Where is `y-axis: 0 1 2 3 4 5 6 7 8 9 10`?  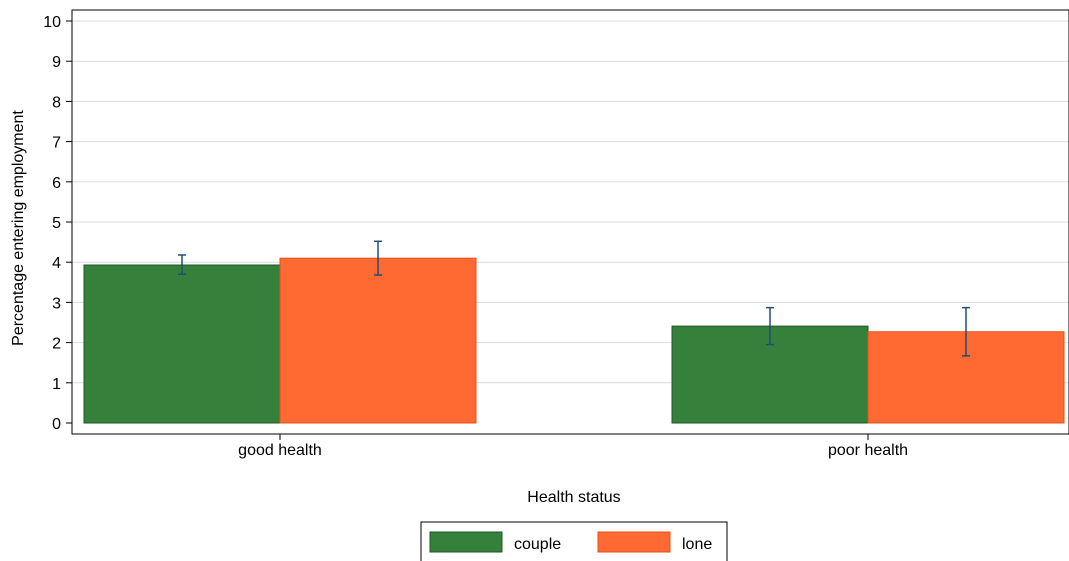 y-axis: 0 1 2 3 4 5 6 7 8 9 10 is located at coordinates (57, 223).